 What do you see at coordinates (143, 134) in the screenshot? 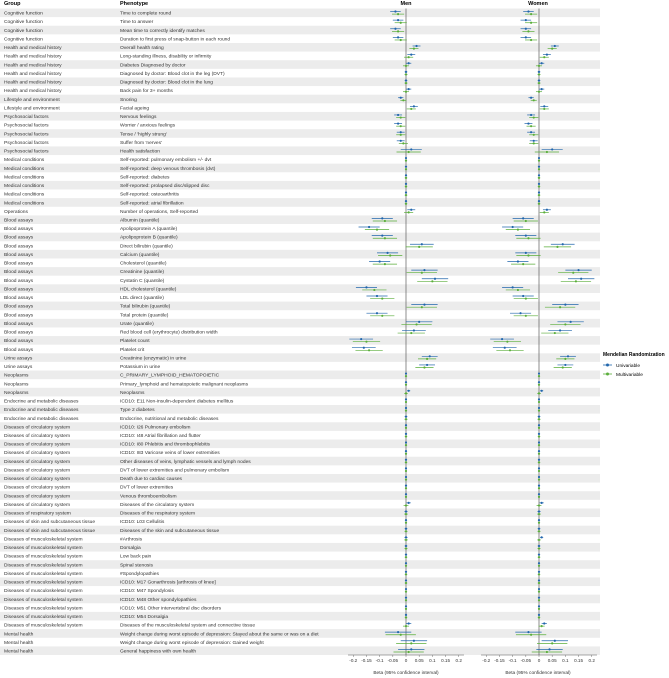
I see `phenotype-label: Tense / 'highly strung'` at bounding box center [143, 134].